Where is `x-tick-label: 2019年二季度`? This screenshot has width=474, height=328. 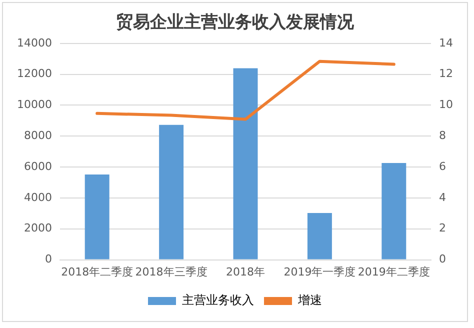 x-tick-label: 2019年二季度 is located at coordinates (394, 271).